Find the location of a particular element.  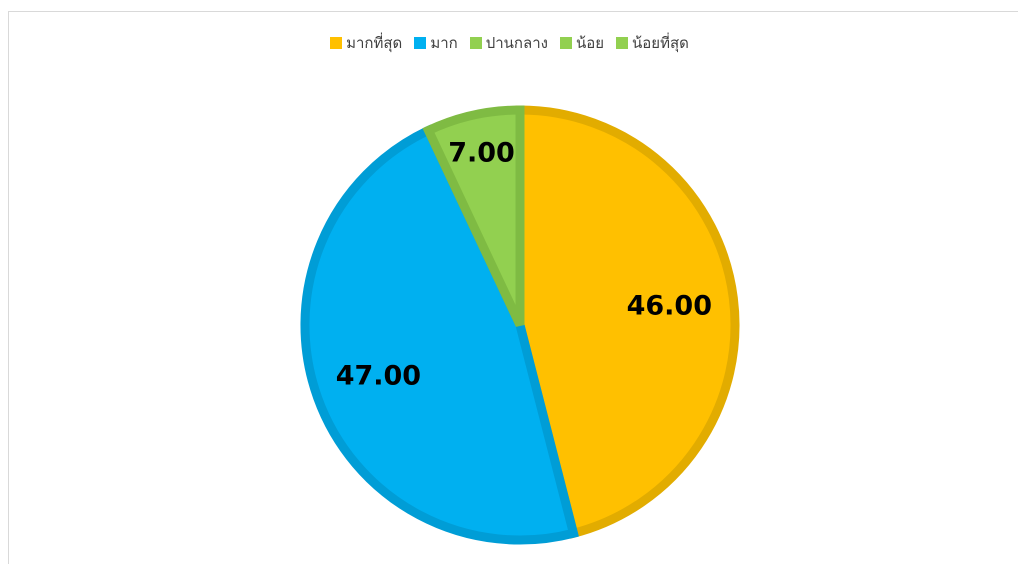

legend-item: น้อย is located at coordinates (582, 43).